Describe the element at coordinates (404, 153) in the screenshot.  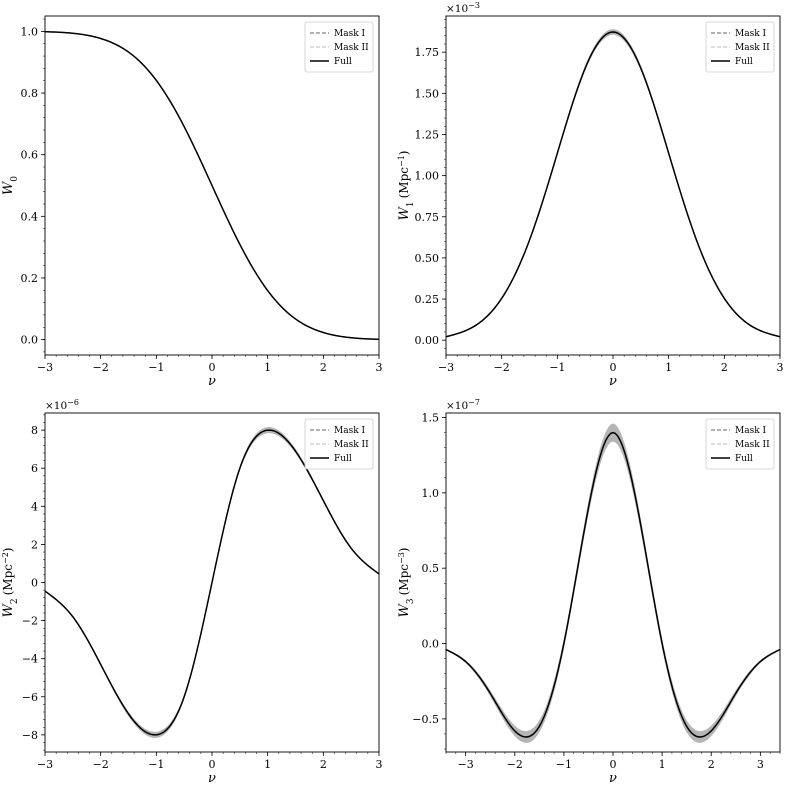
I see `y-axis-unit-close: )` at that location.